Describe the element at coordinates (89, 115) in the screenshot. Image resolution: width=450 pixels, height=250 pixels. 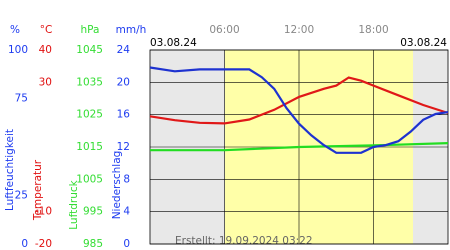
I see `y-tick-label: 1025` at that location.